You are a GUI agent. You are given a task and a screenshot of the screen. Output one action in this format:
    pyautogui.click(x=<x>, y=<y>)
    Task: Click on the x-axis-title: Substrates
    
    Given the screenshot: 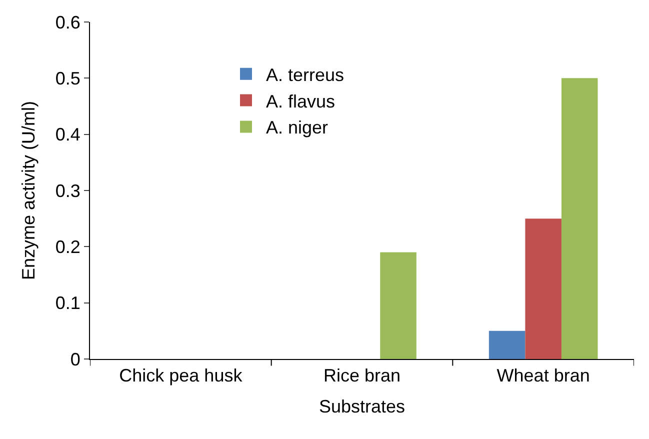 What is the action you would take?
    pyautogui.click(x=362, y=406)
    